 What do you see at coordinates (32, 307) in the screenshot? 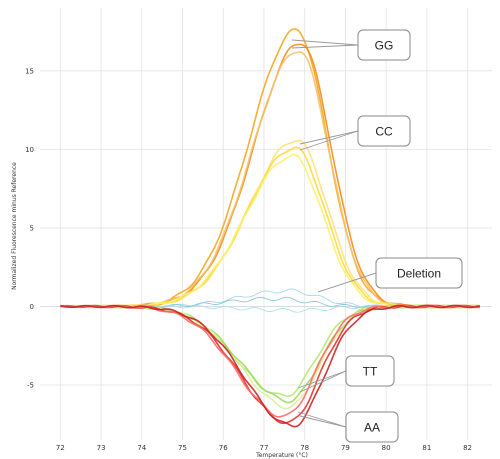
I see `y-tick-label: 0` at bounding box center [32, 307].